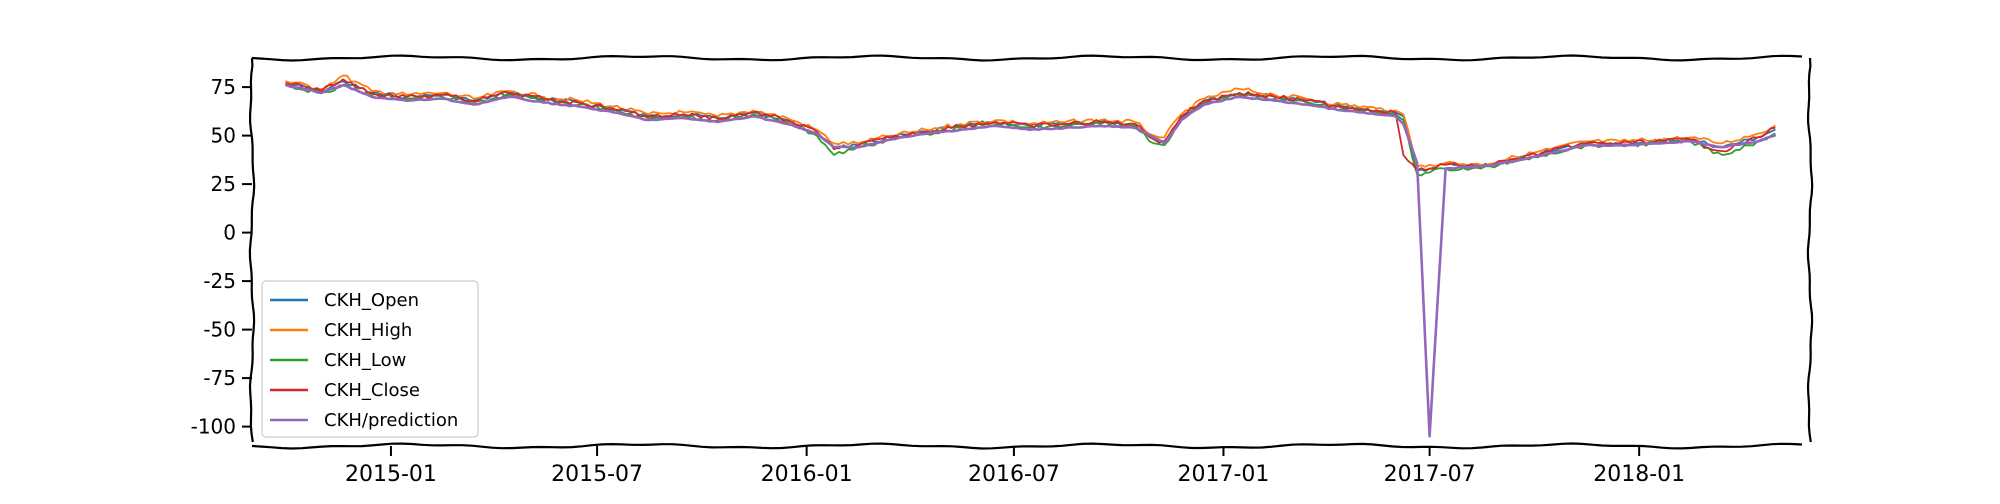  I want to click on y-tick-label: -25, so click(219, 281).